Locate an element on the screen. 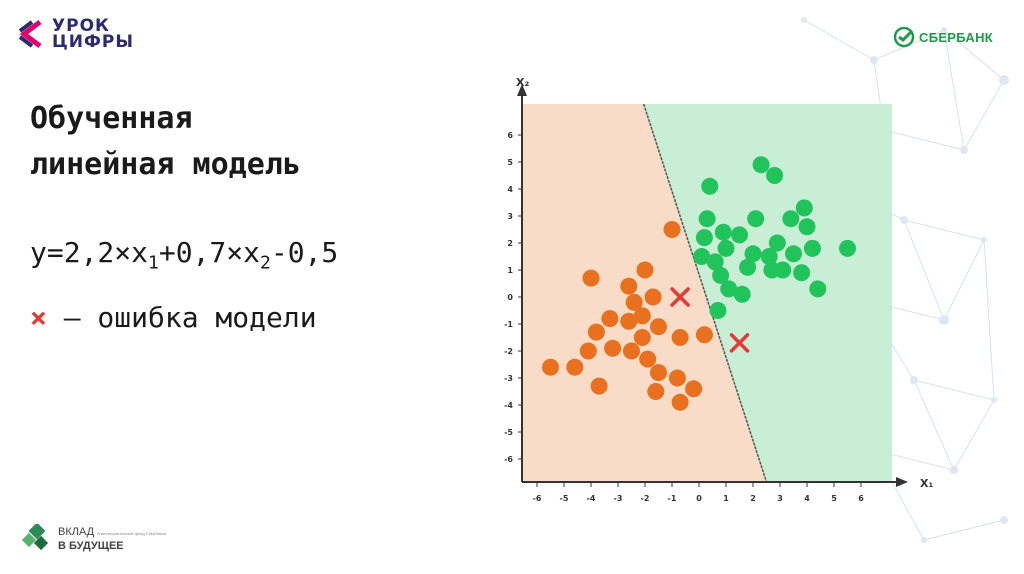 The height and width of the screenshot is (574, 1024). x-axis-label: X₁ is located at coordinates (926, 483).